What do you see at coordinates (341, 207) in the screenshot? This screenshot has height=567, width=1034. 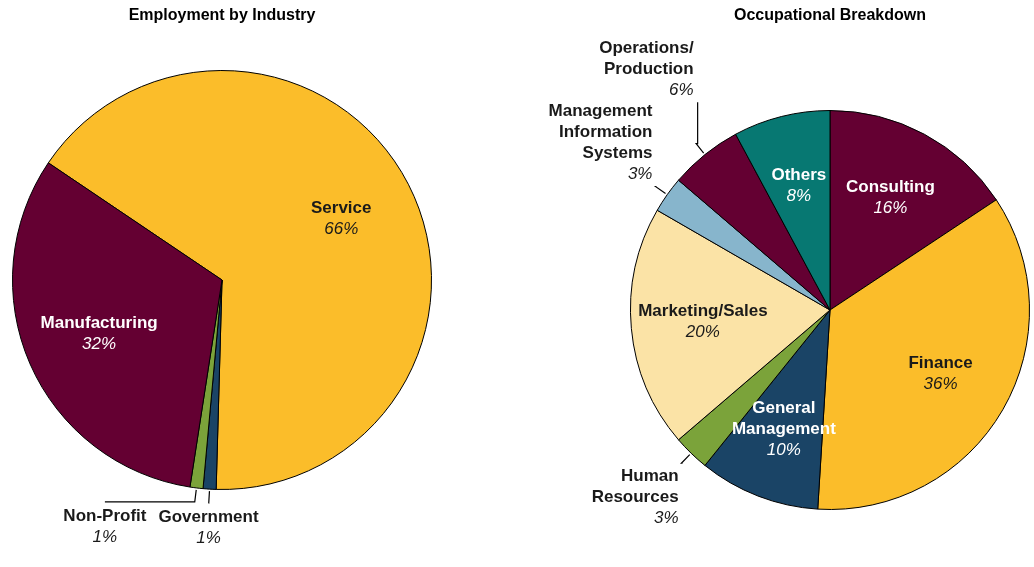 I see `slice-label: Service` at bounding box center [341, 207].